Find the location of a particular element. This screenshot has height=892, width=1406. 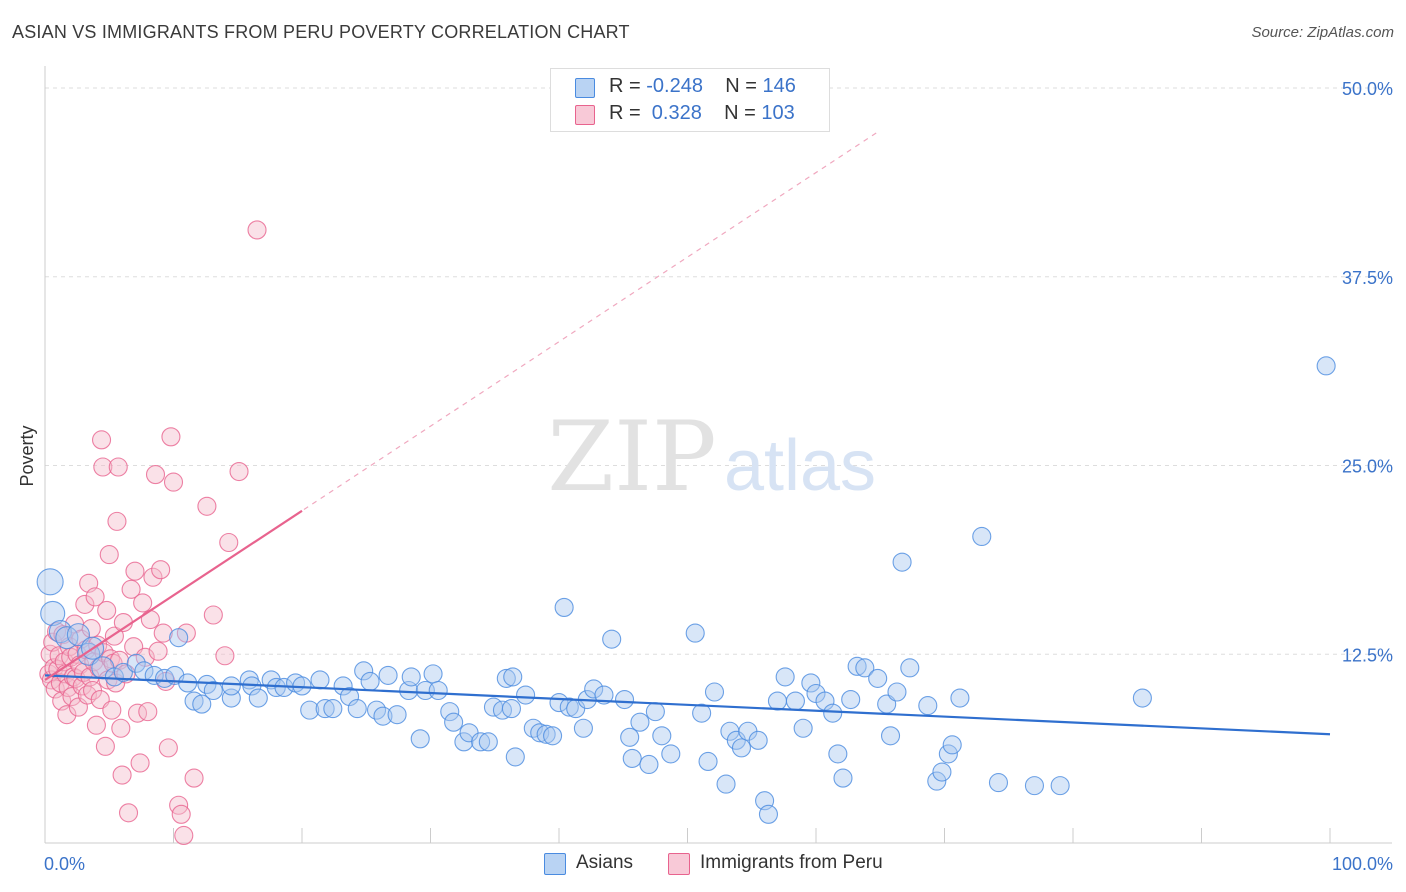

y-tick-label: 25.0% is located at coordinates (1367, 467).